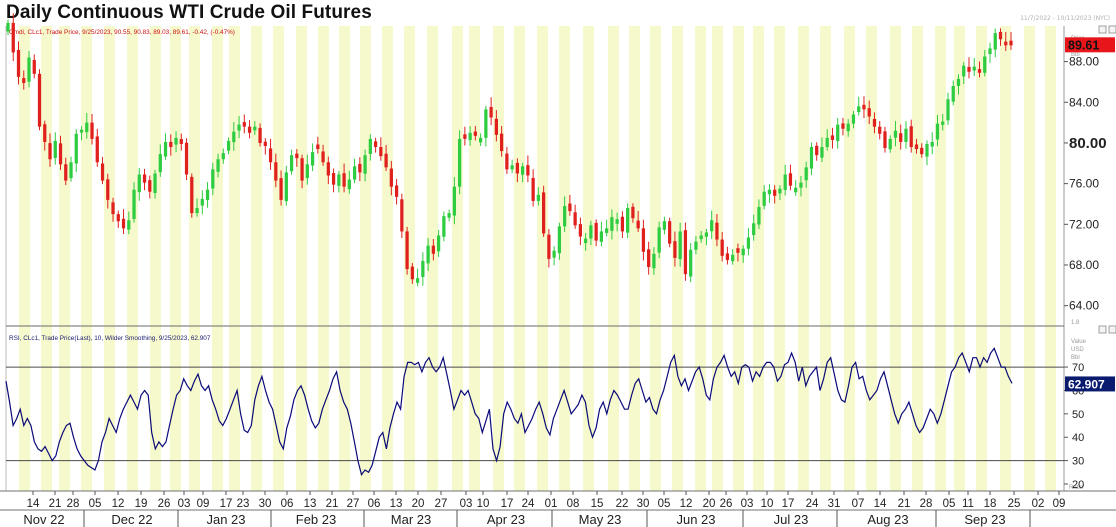  I want to click on x-tick-label: 03, so click(747, 504).